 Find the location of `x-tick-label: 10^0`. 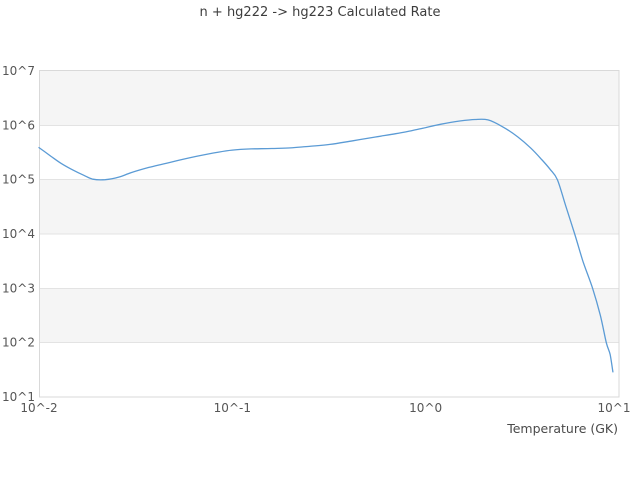

x-tick-label: 10^0 is located at coordinates (425, 408).